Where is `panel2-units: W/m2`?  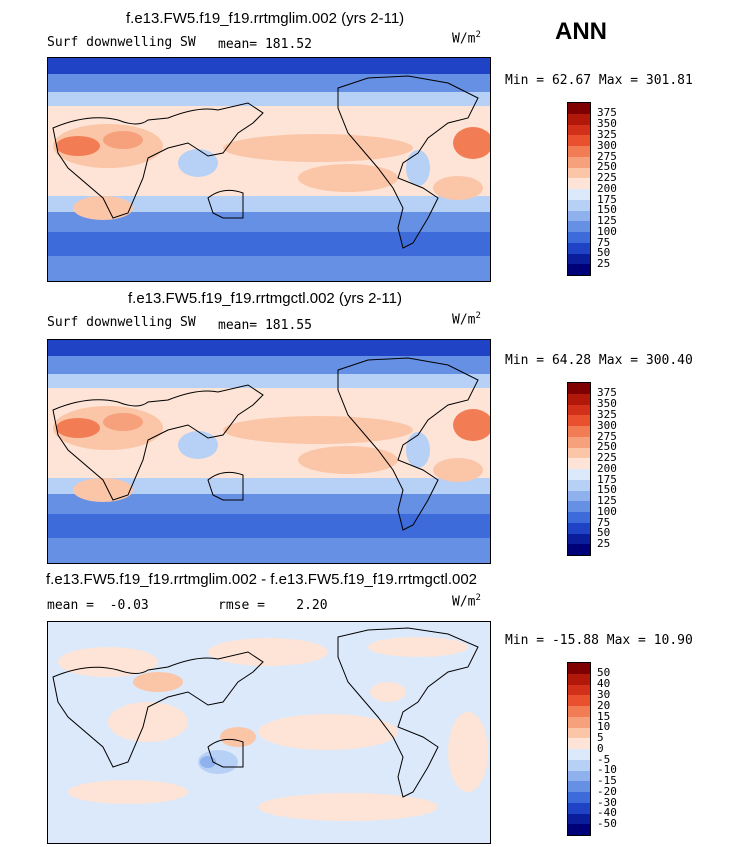
panel2-units: W/m2 is located at coordinates (466, 319).